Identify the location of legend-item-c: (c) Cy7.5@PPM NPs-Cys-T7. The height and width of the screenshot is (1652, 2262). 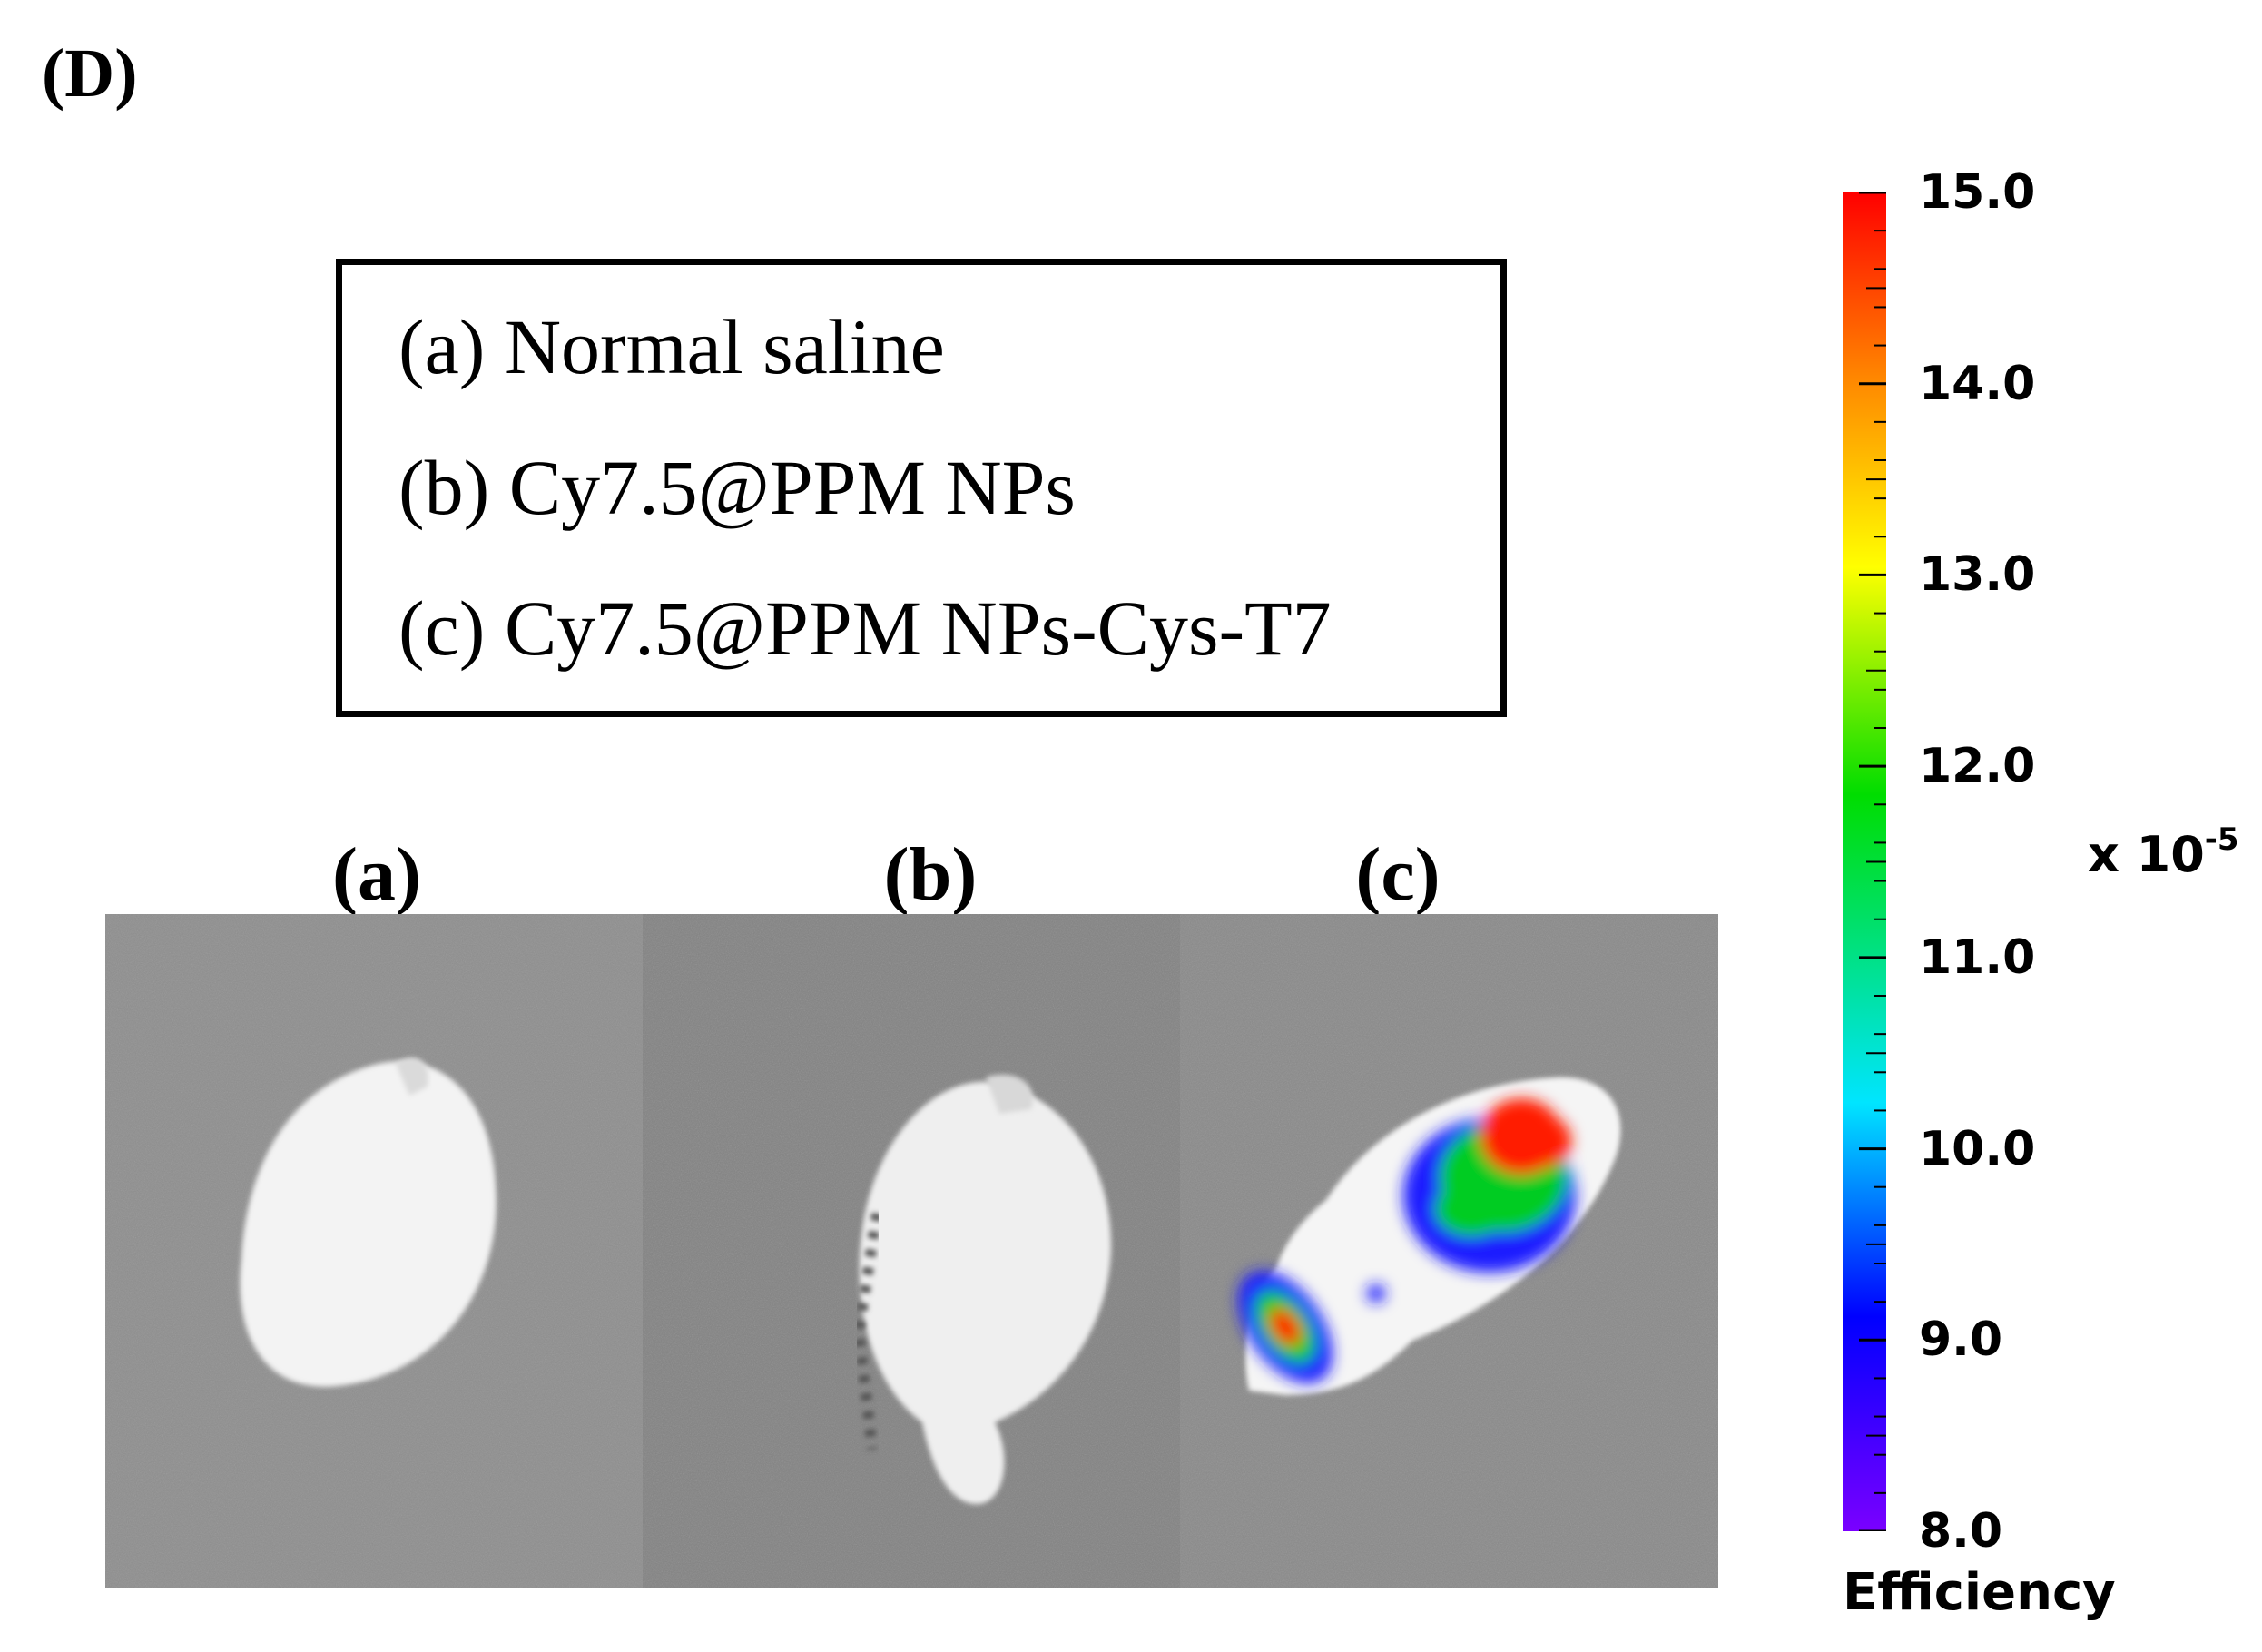
(865, 628).